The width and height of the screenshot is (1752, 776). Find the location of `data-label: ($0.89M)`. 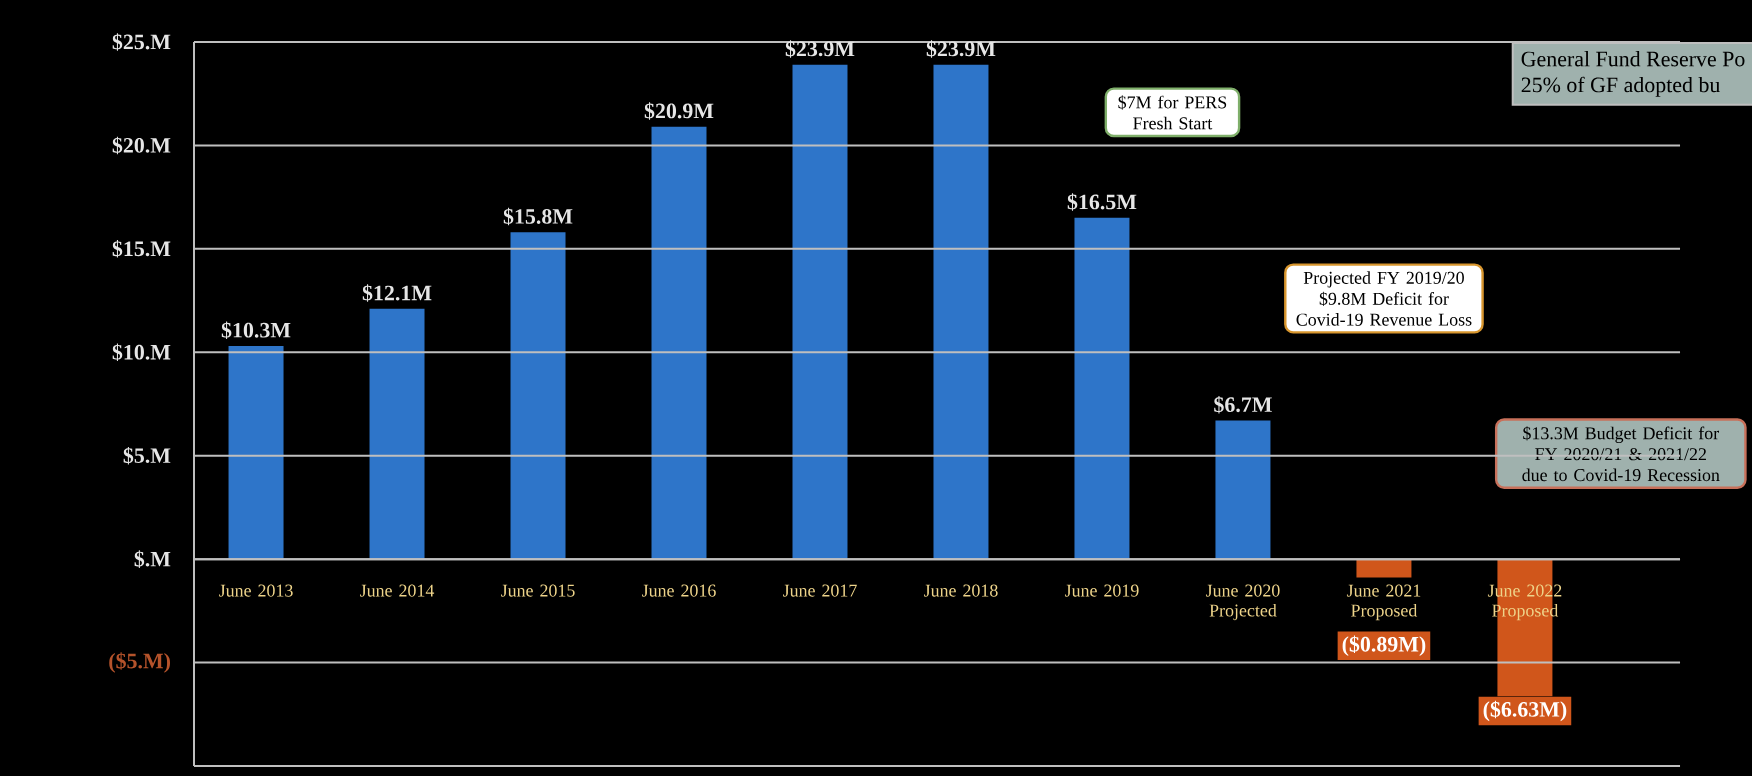

data-label: ($0.89M) is located at coordinates (1384, 646).